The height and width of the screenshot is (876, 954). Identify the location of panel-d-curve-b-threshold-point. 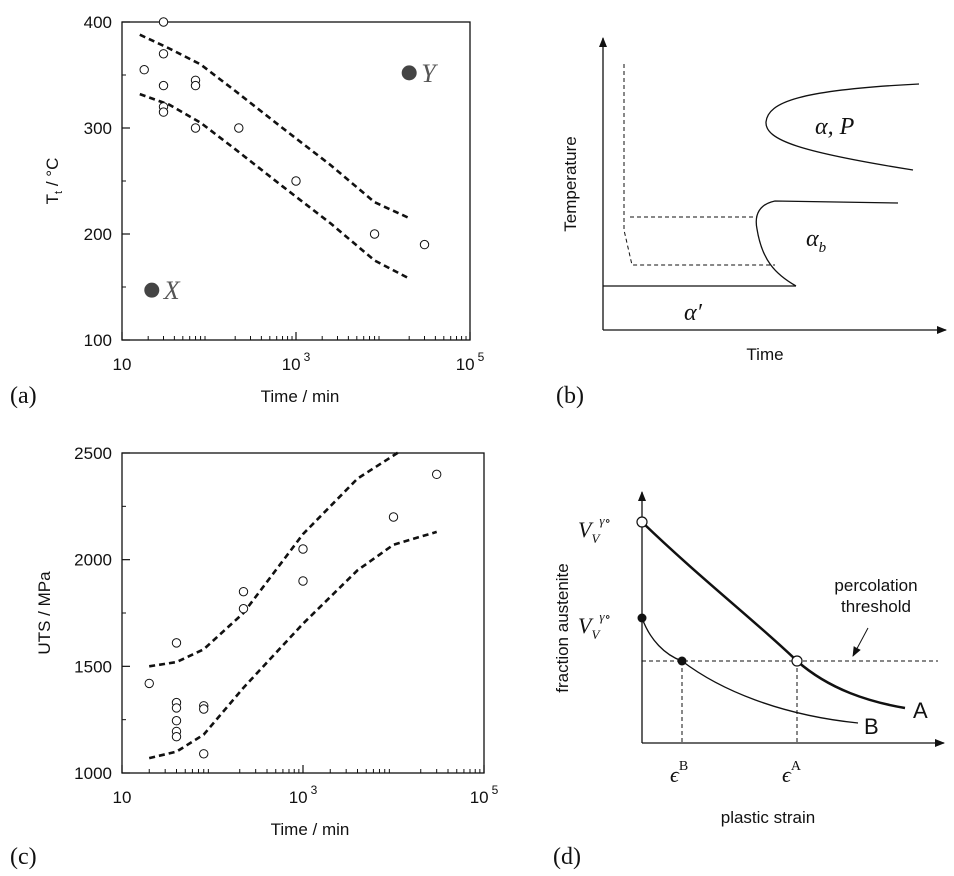
(682, 661).